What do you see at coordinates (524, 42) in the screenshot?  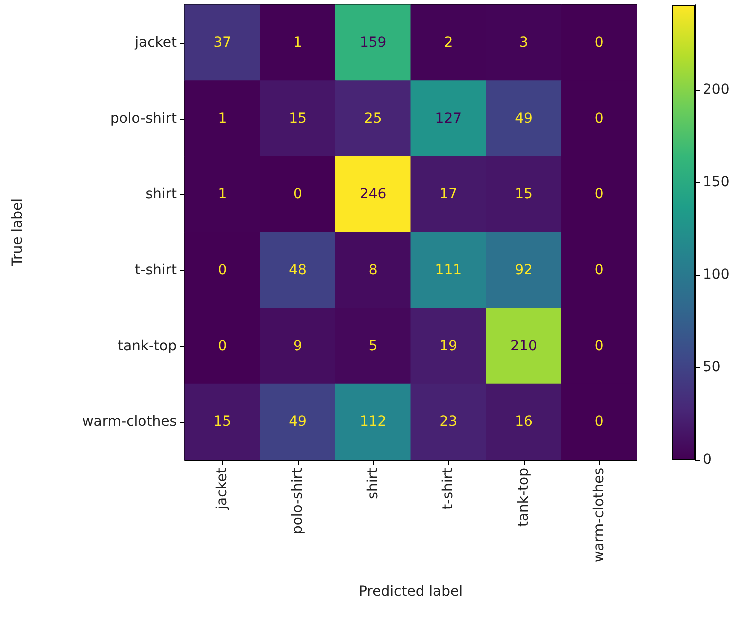 I see `data-label: 3` at bounding box center [524, 42].